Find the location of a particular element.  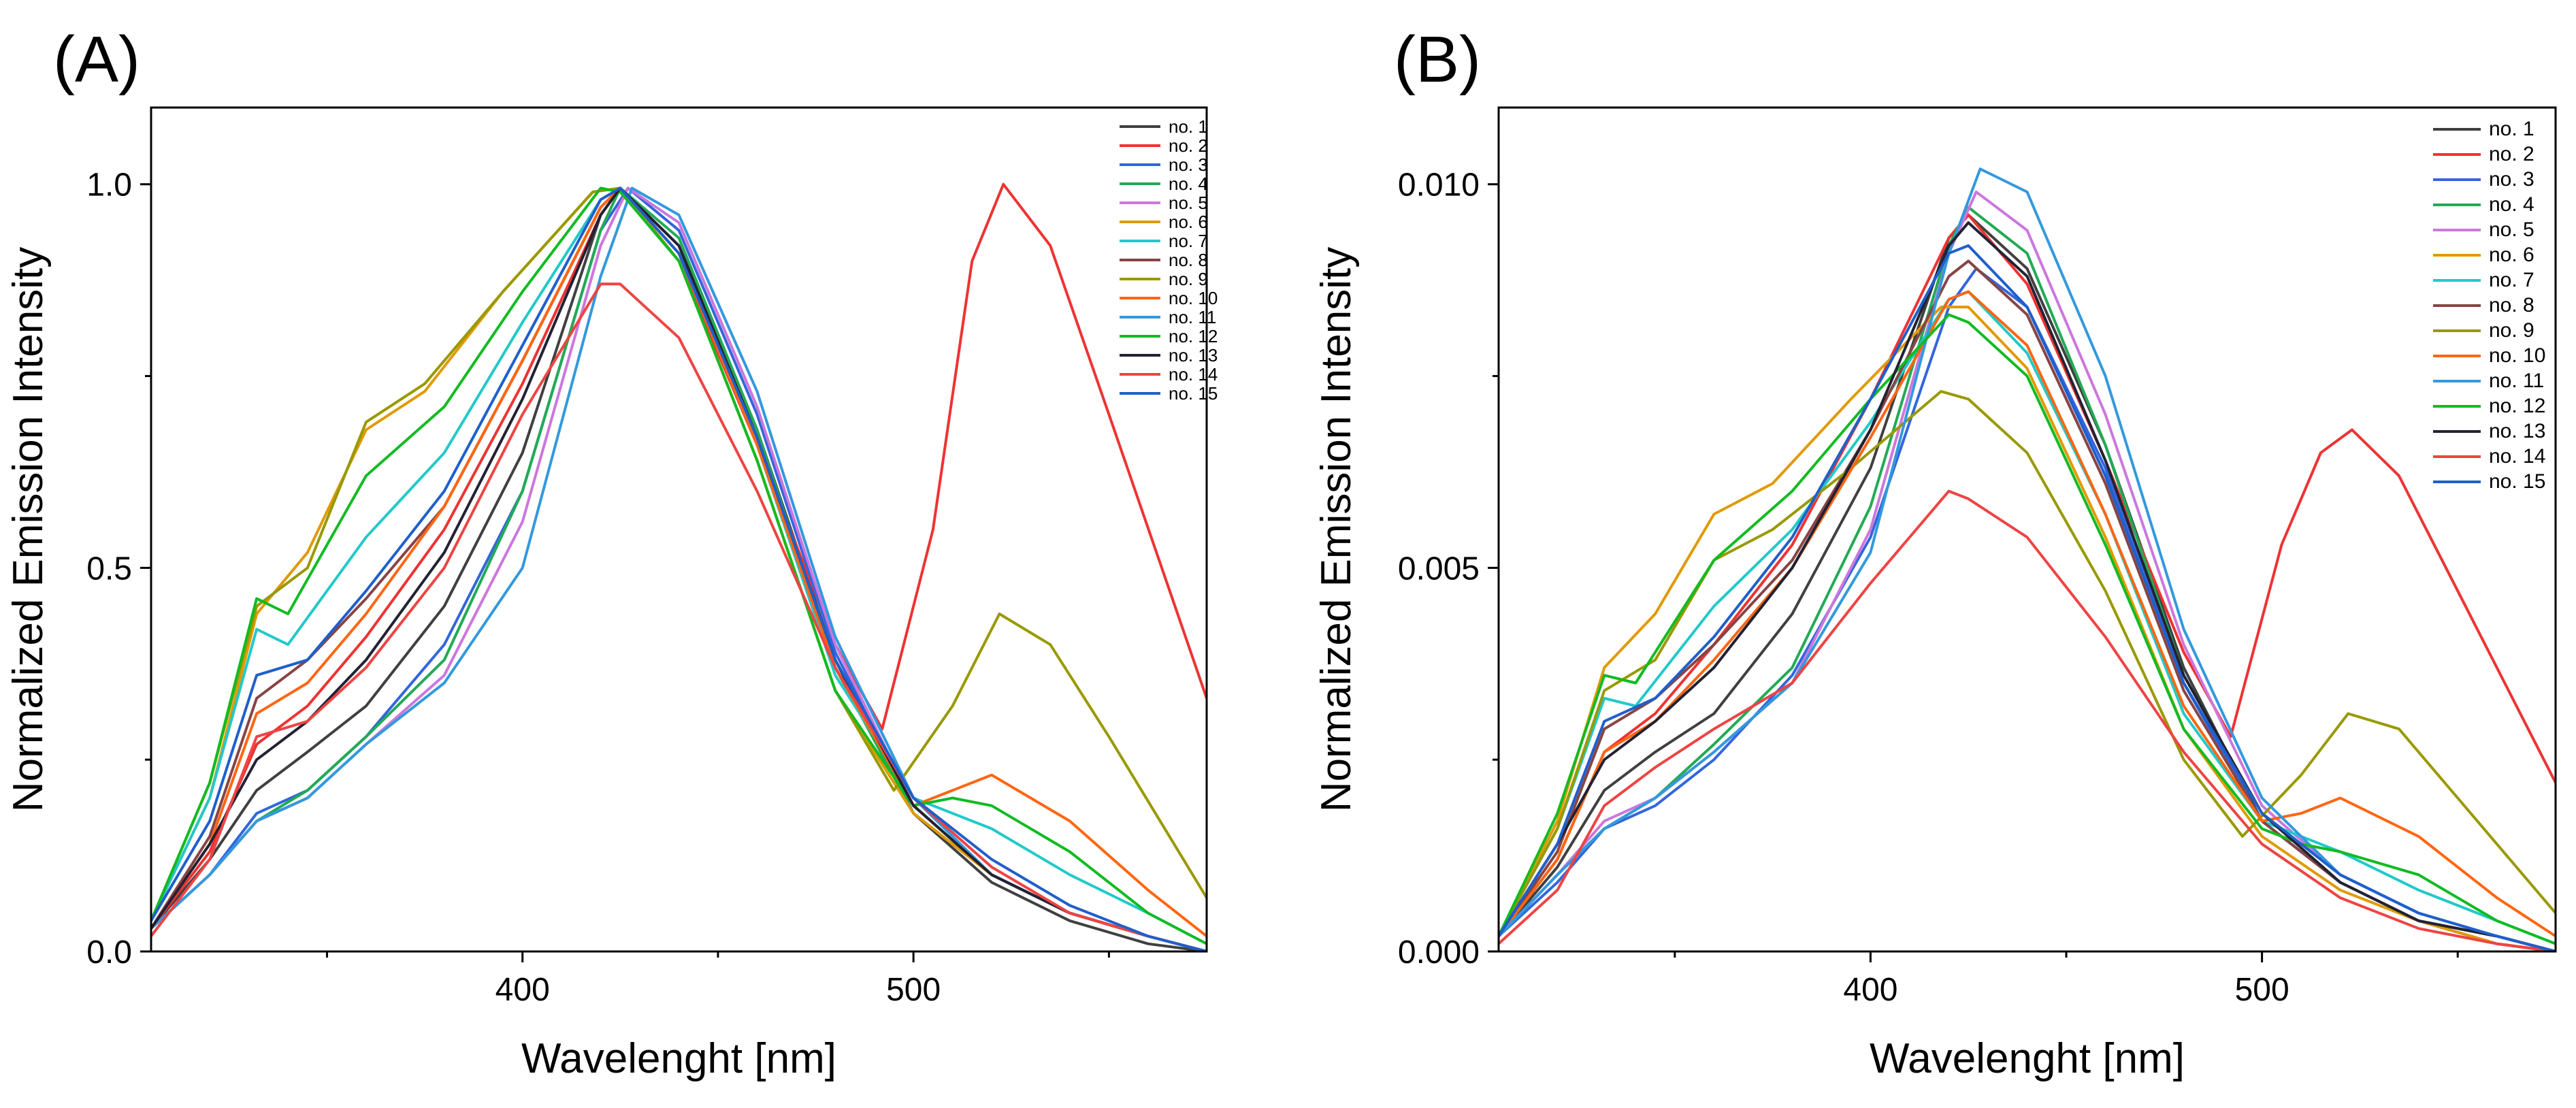

y-tick-label: 0.5 is located at coordinates (109, 569).